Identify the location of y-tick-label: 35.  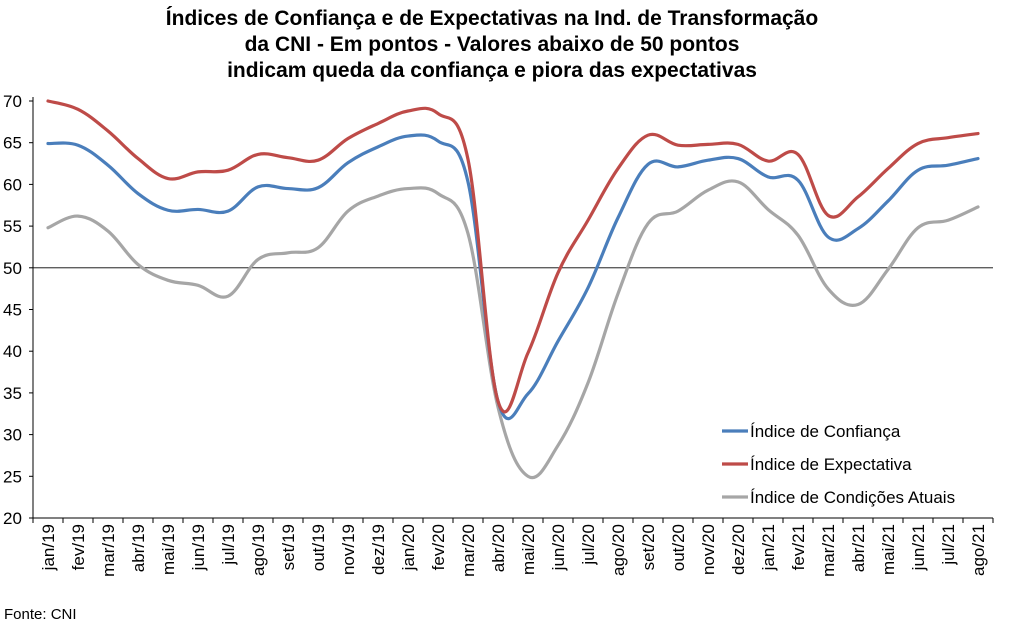
(12, 393).